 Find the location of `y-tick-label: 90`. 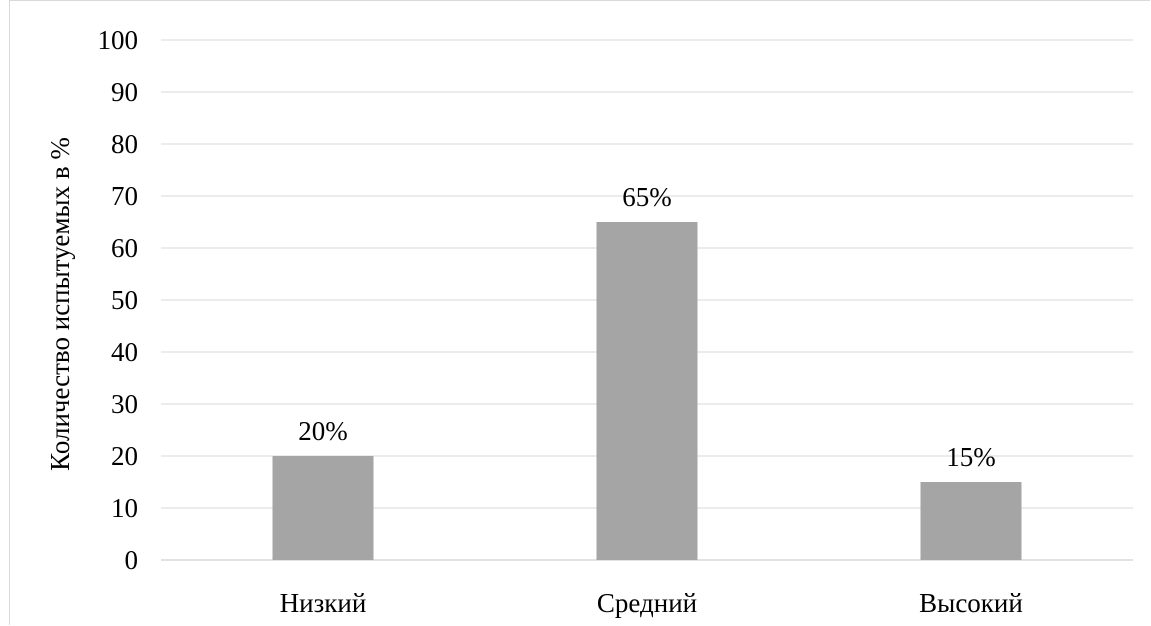

y-tick-label: 90 is located at coordinates (124, 92).